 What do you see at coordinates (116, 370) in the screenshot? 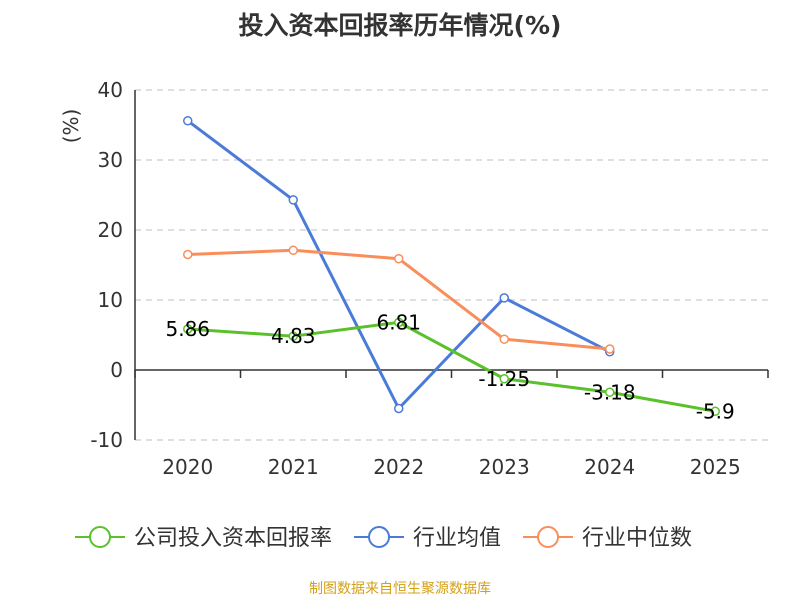
I see `y-tick-label: 0` at bounding box center [116, 370].